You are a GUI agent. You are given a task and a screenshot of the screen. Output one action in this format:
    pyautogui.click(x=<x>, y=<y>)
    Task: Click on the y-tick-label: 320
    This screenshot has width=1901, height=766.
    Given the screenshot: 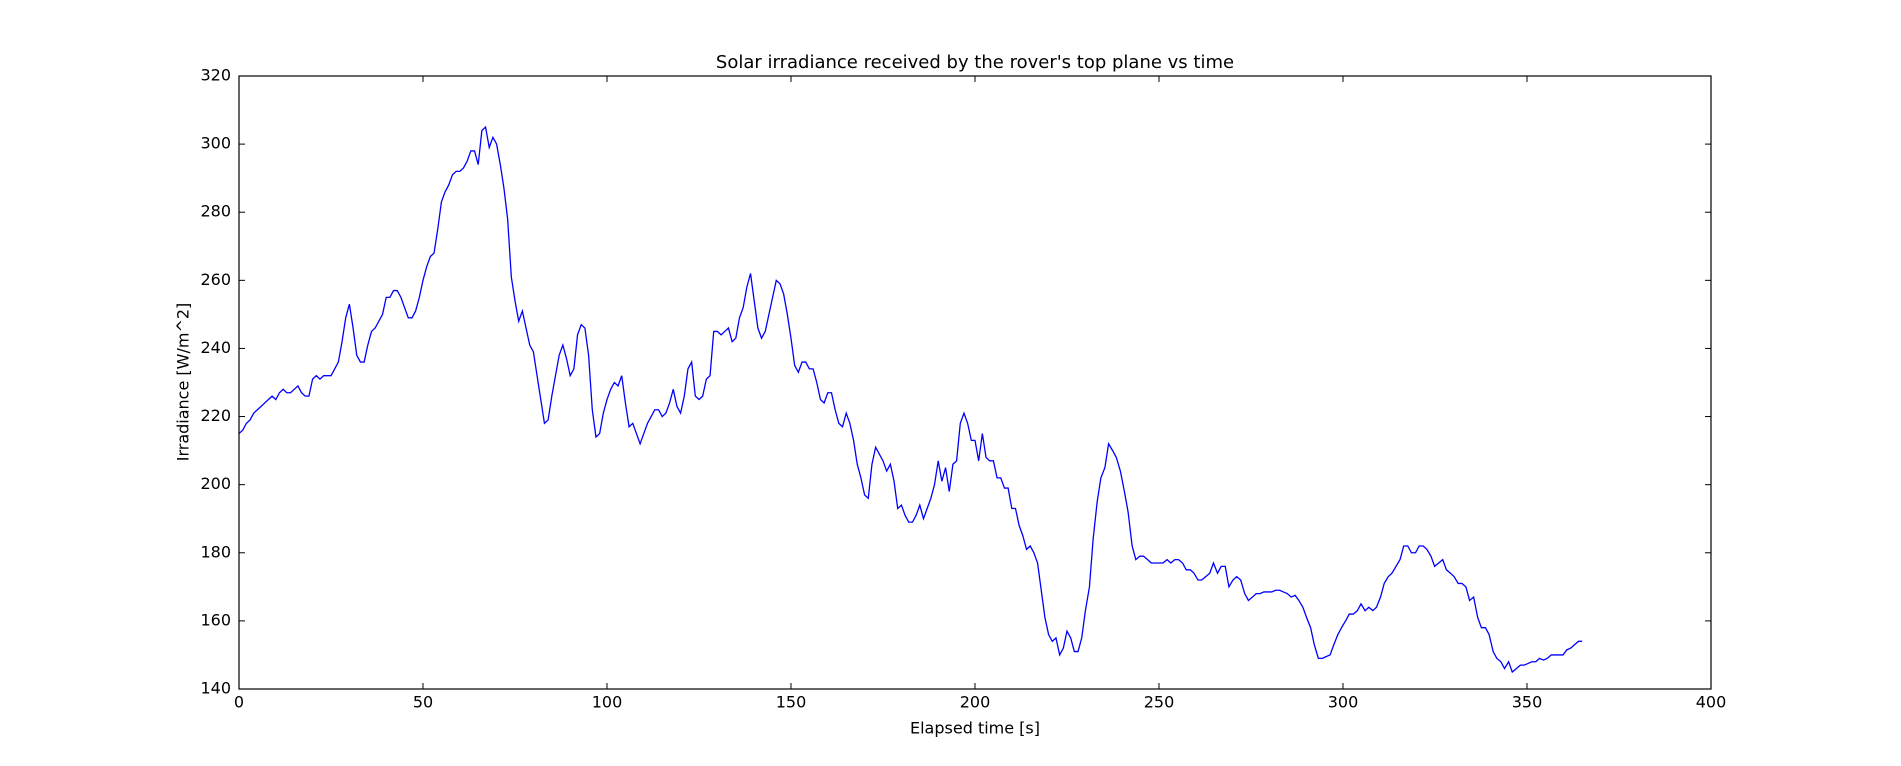 What is the action you would take?
    pyautogui.click(x=215, y=75)
    